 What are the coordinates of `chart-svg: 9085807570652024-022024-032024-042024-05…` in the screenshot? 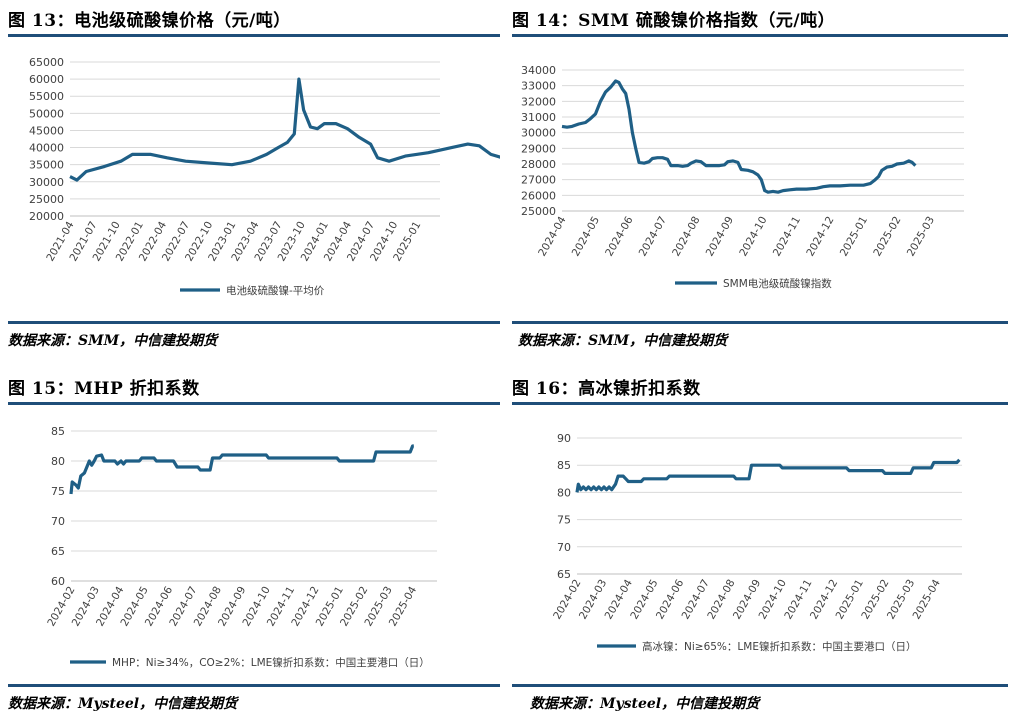 It's located at (756, 542).